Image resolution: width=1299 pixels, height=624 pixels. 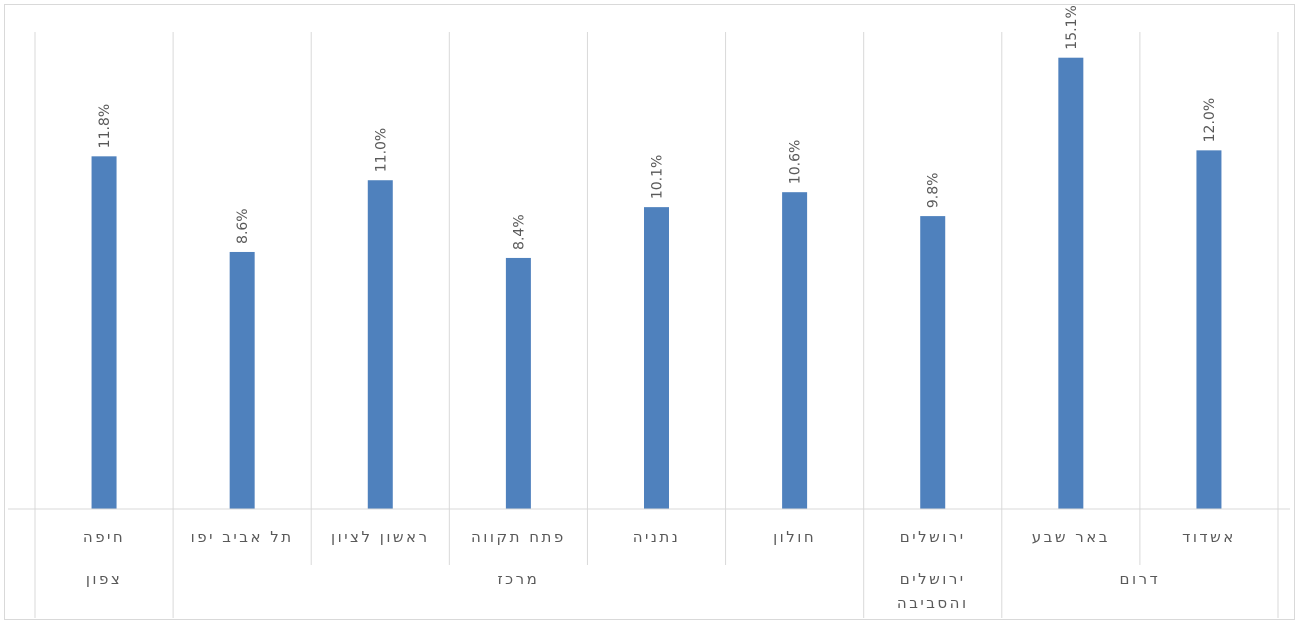 What do you see at coordinates (518, 579) in the screenshot?
I see `group-label: מרכז` at bounding box center [518, 579].